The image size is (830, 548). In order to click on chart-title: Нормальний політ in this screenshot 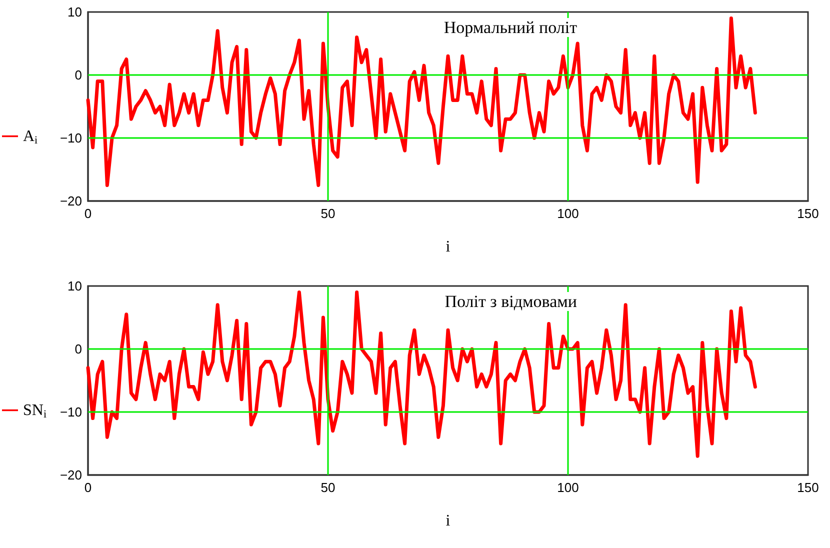, I will do `click(511, 27)`.